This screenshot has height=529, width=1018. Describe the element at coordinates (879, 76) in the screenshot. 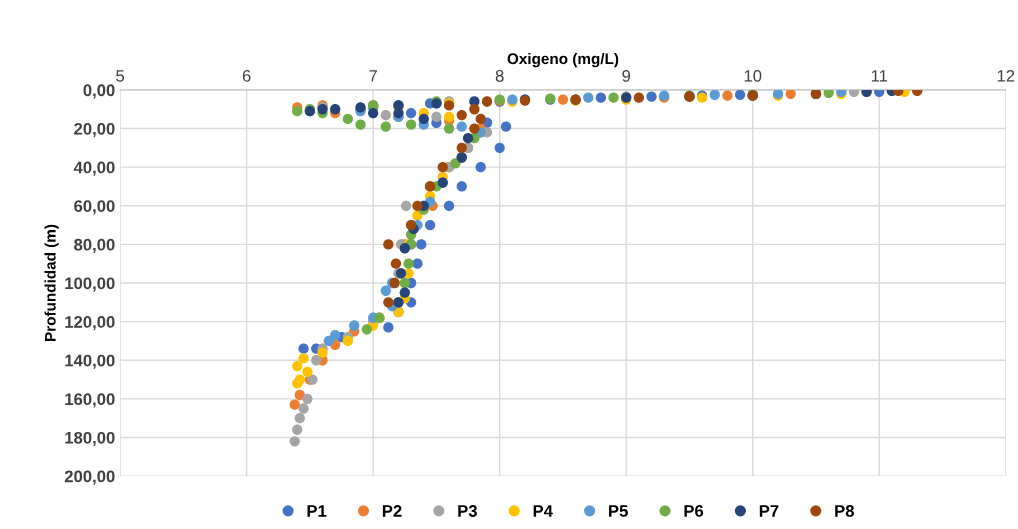

I see `x-tick-label: 11` at that location.